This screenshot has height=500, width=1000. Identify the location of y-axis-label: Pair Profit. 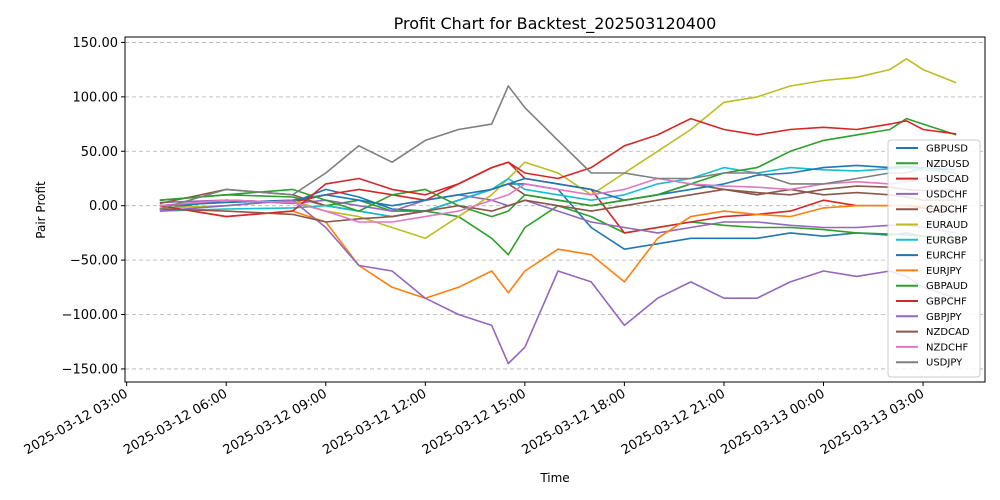
(41, 210).